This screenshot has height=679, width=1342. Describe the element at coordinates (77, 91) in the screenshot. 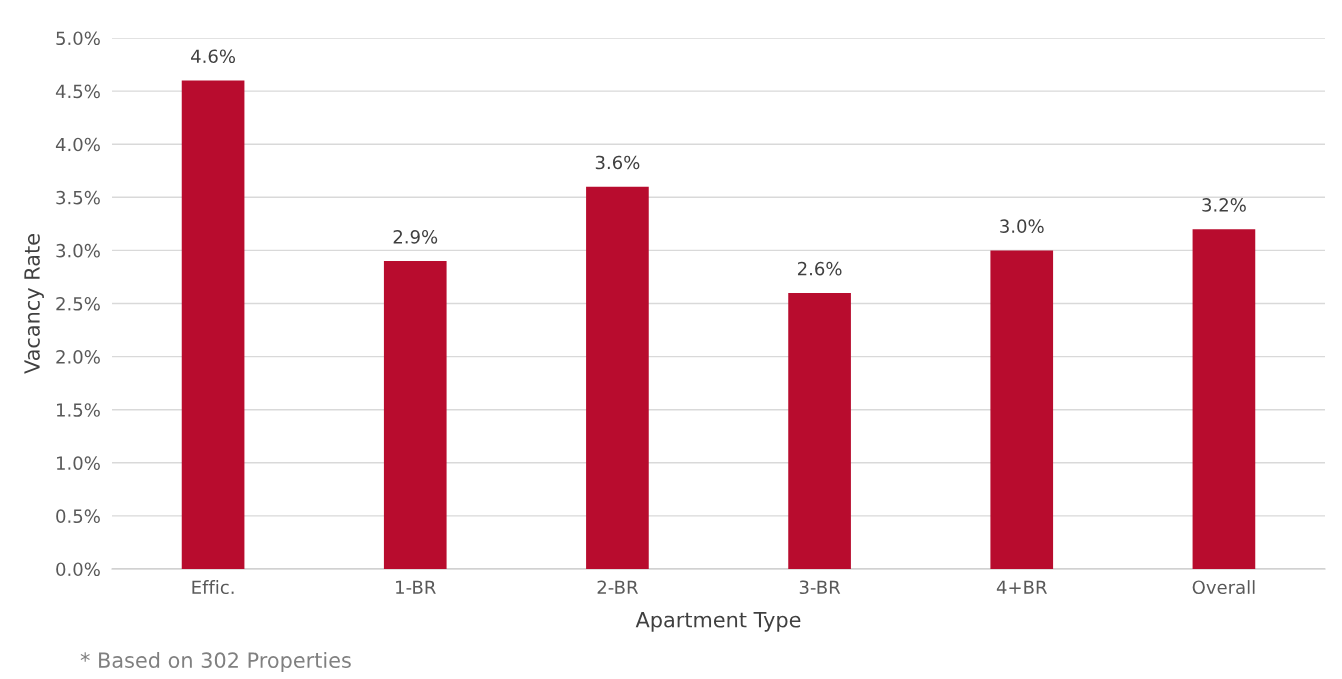

I see `y-tick-label: 4.5%` at that location.